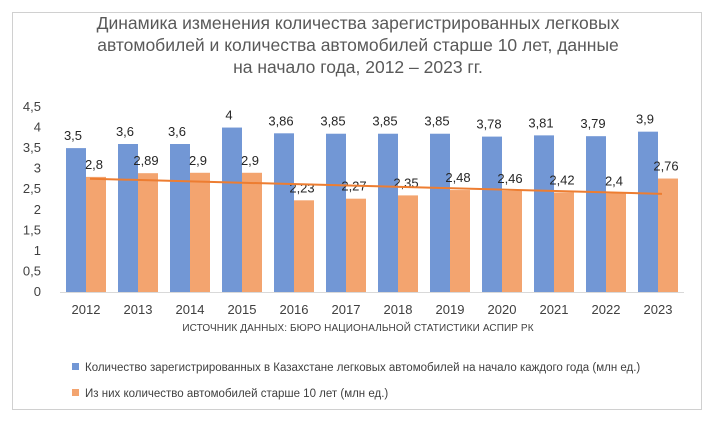 The image size is (716, 424). I want to click on y-tick-label: 3,5, so click(32, 147).